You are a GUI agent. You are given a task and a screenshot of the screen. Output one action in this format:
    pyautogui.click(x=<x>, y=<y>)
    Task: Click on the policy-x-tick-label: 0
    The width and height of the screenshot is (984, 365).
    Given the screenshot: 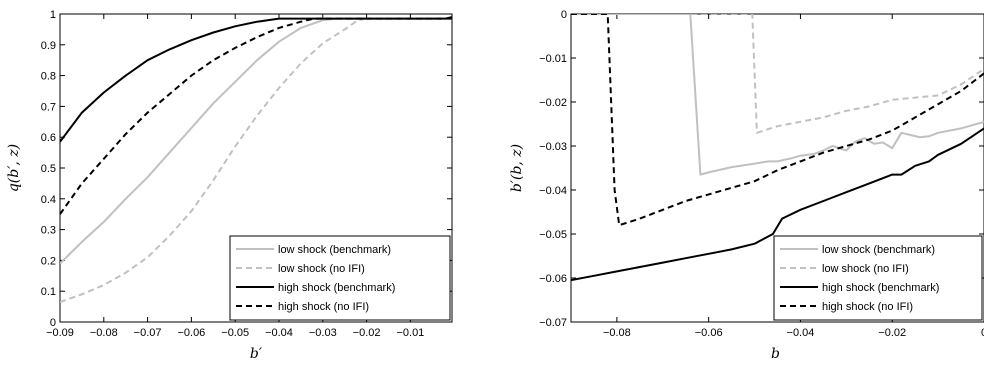 What is the action you would take?
    pyautogui.click(x=982, y=333)
    